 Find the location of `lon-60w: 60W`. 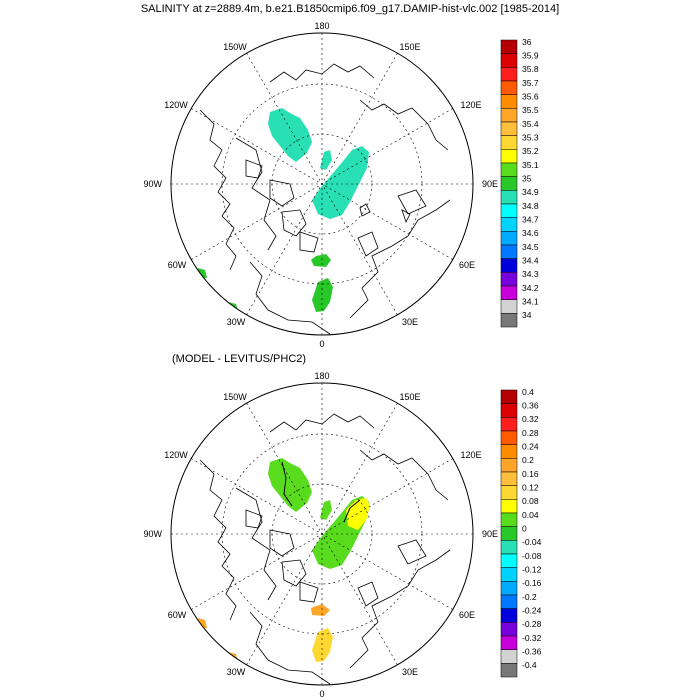

lon-60w: 60W is located at coordinates (177, 265).